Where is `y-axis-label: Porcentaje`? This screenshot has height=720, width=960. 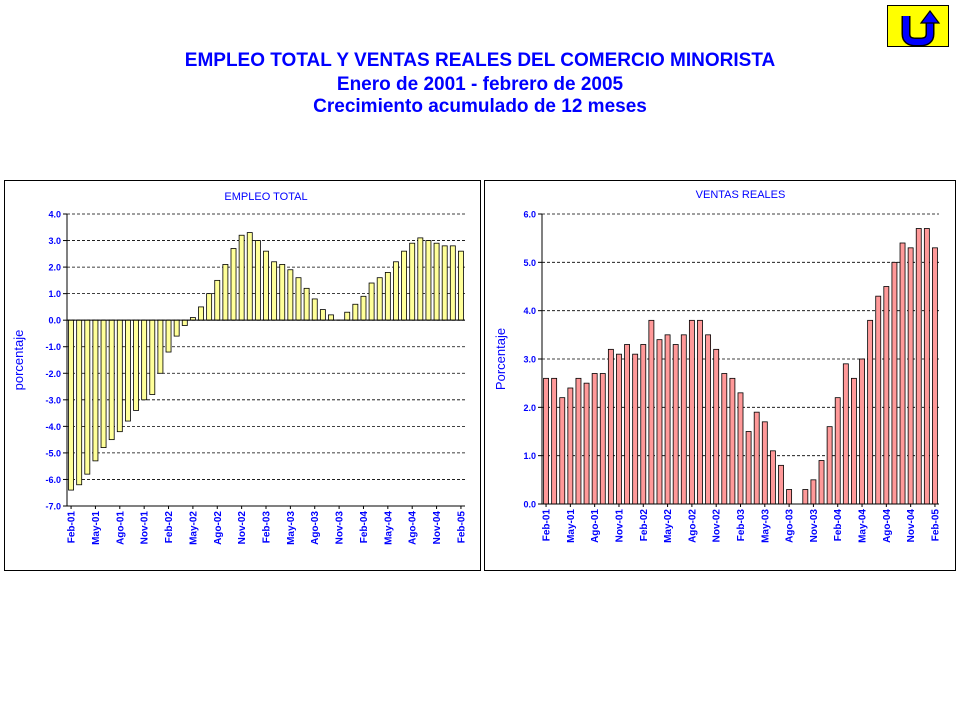 y-axis-label: Porcentaje is located at coordinates (500, 359).